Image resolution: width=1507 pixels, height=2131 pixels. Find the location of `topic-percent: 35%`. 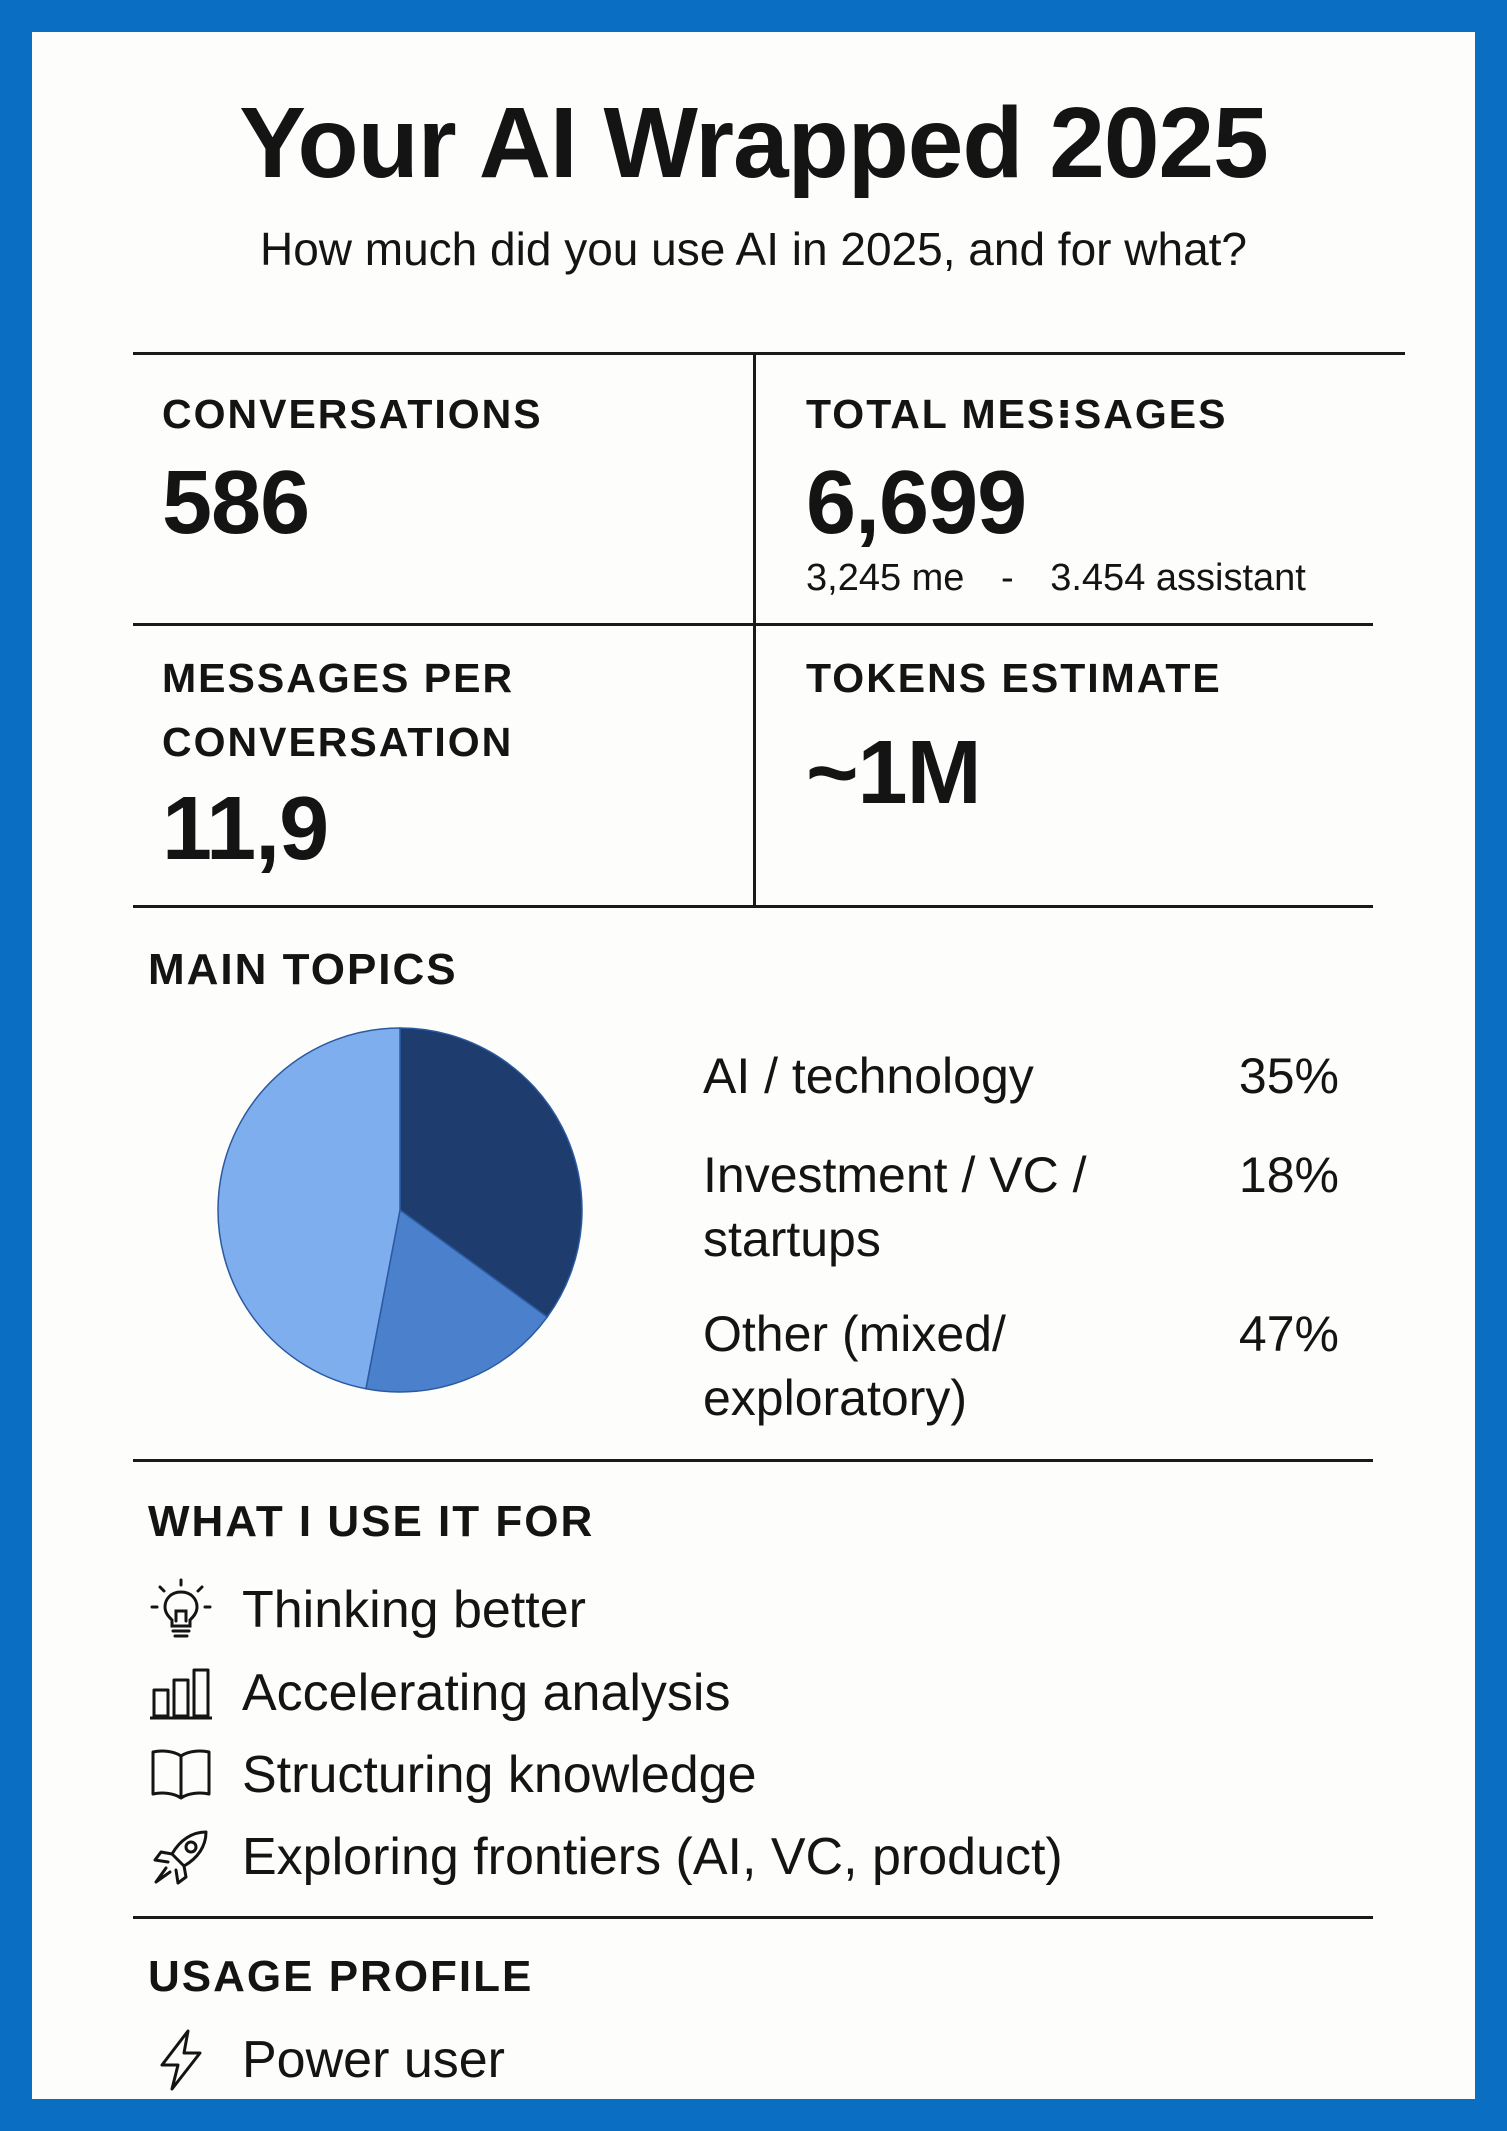

topic-percent: 35% is located at coordinates (1288, 1076).